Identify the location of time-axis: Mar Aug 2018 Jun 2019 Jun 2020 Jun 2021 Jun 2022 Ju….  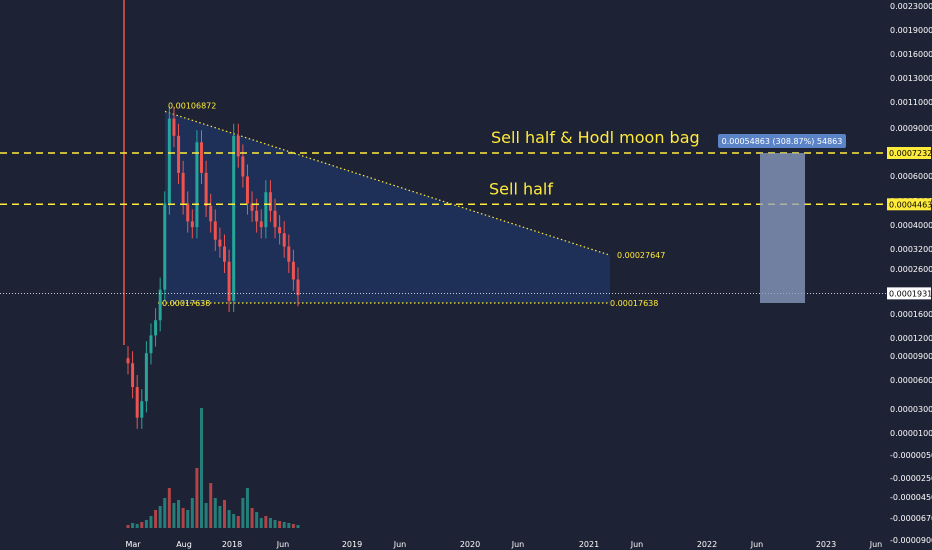
(503, 544).